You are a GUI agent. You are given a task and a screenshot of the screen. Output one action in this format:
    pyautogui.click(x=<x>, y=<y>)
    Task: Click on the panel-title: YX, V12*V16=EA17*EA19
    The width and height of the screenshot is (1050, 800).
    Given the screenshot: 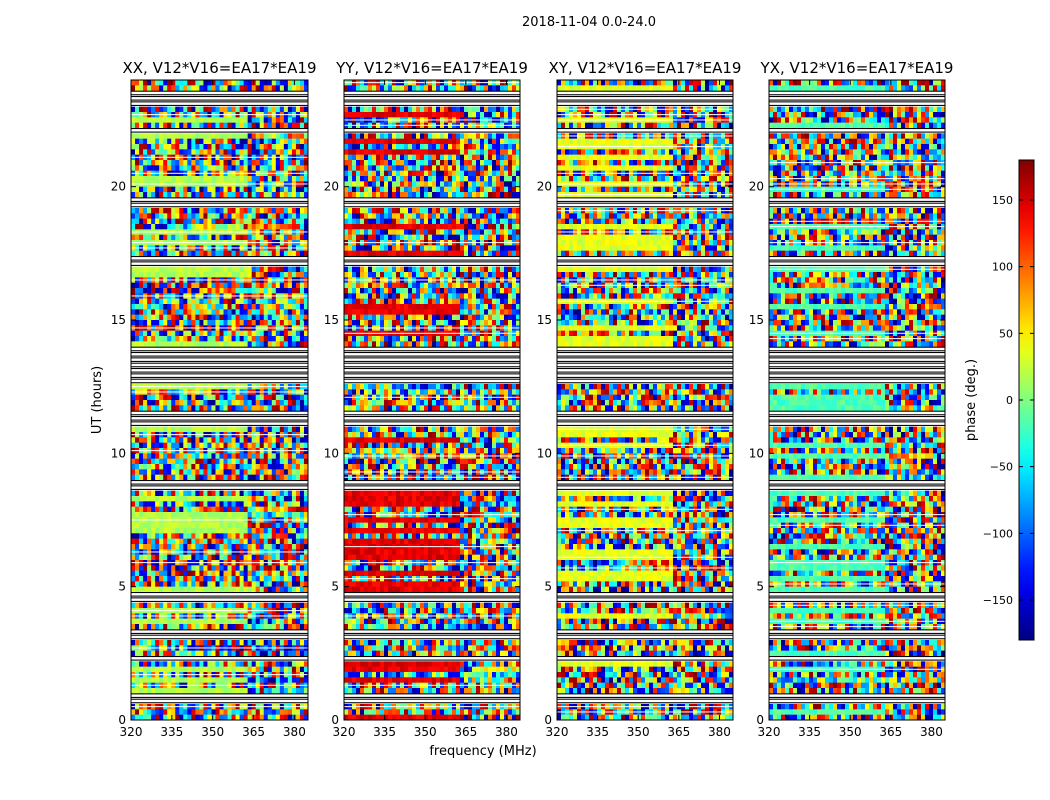 What is the action you would take?
    pyautogui.click(x=857, y=68)
    